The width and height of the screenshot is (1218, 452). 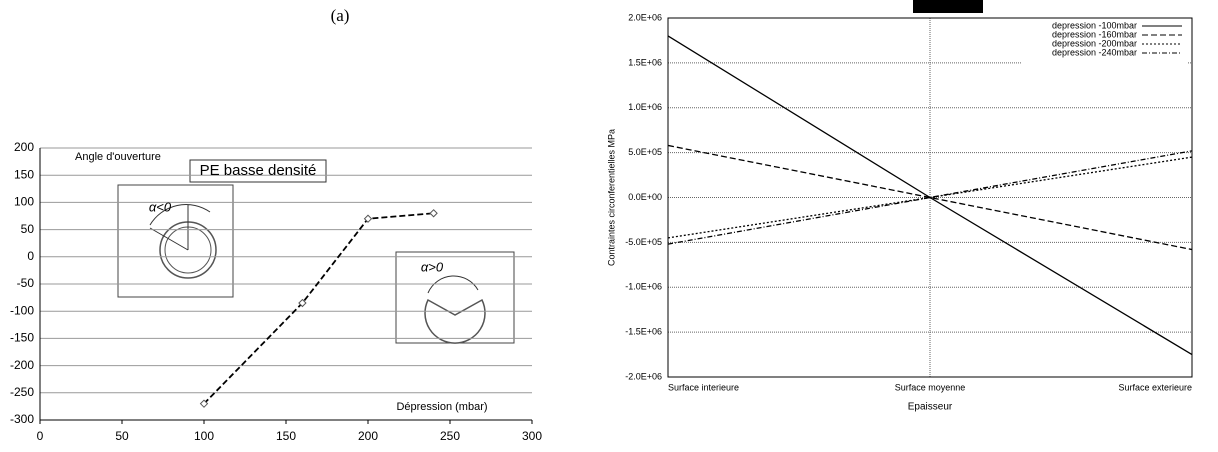 What do you see at coordinates (643, 242) in the screenshot?
I see `y-tick-label: -5.0E+05` at bounding box center [643, 242].